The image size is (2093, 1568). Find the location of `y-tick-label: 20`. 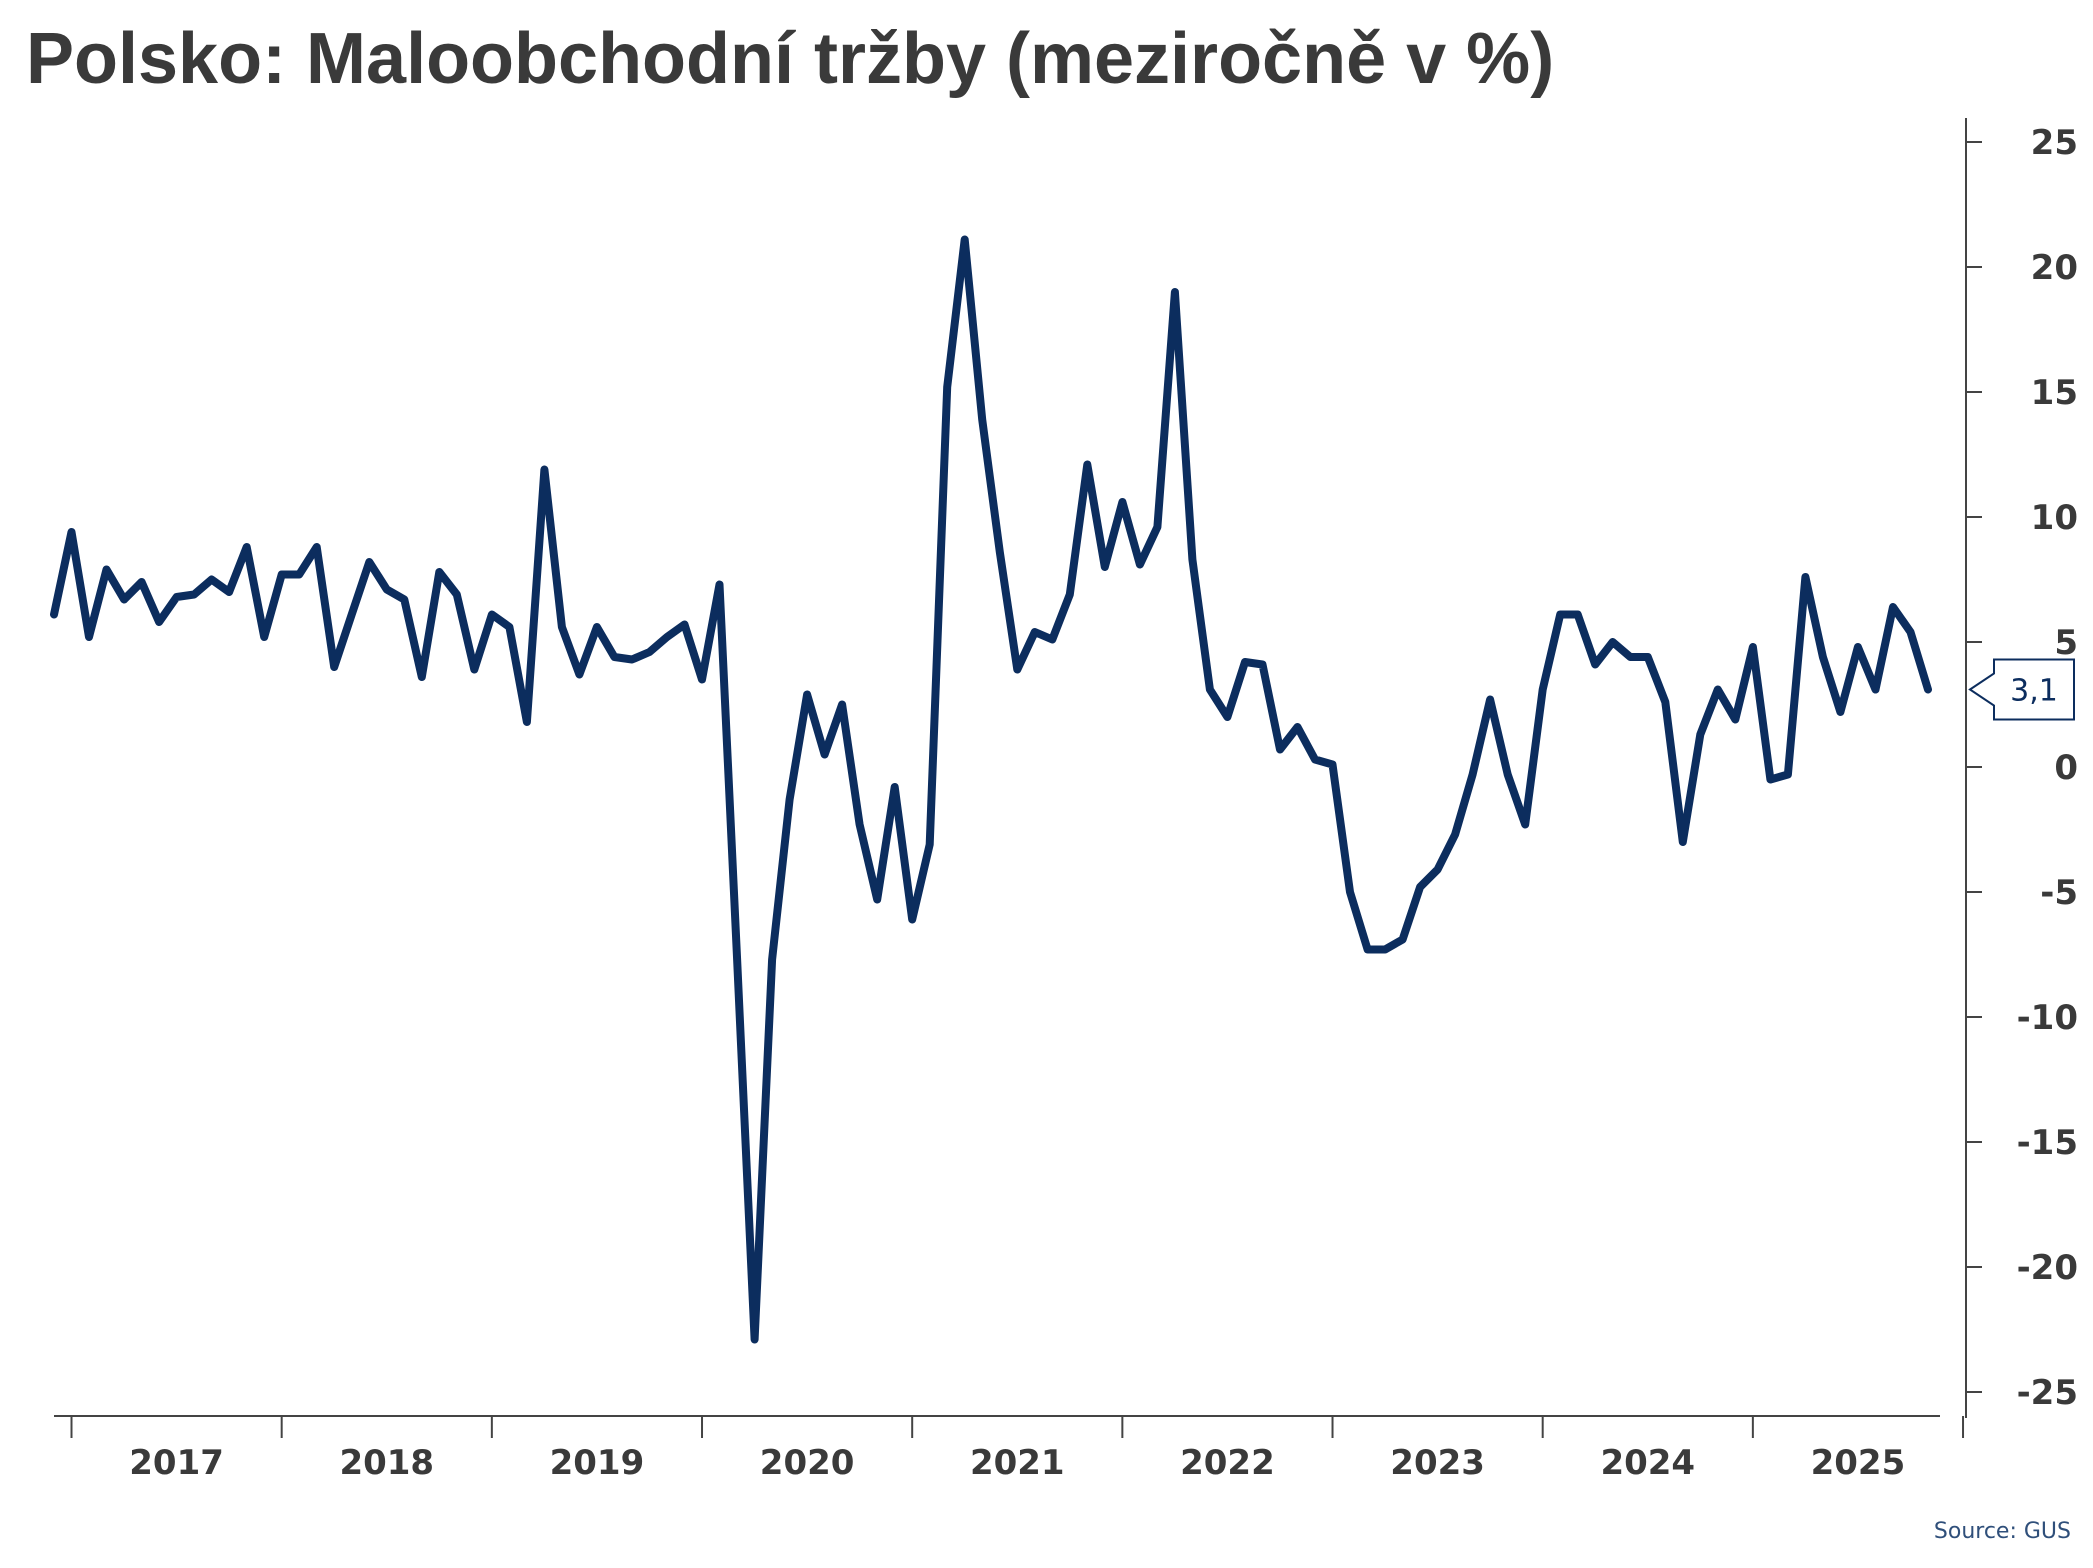

y-tick-label: 20 is located at coordinates (2054, 268).